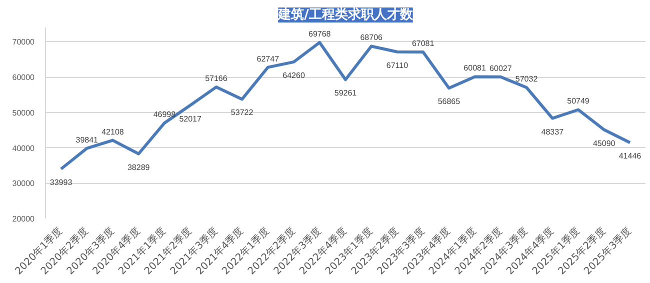  What do you see at coordinates (268, 59) in the screenshot?
I see `data-label: 62747` at bounding box center [268, 59].